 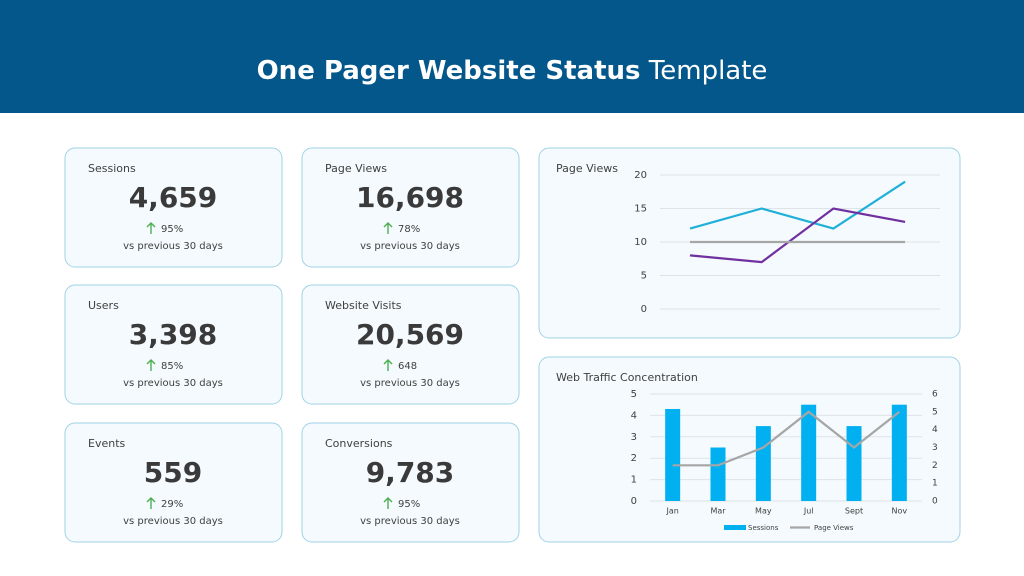 What do you see at coordinates (763, 511) in the screenshot?
I see `x-tick-label: May` at bounding box center [763, 511].